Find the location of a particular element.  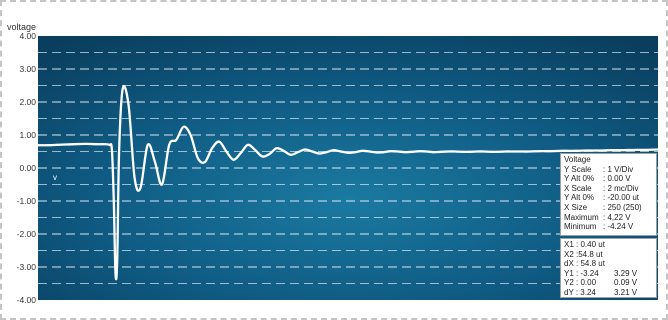

settings-row: Y Alt 0% : 0.00 V is located at coordinates (608, 179).